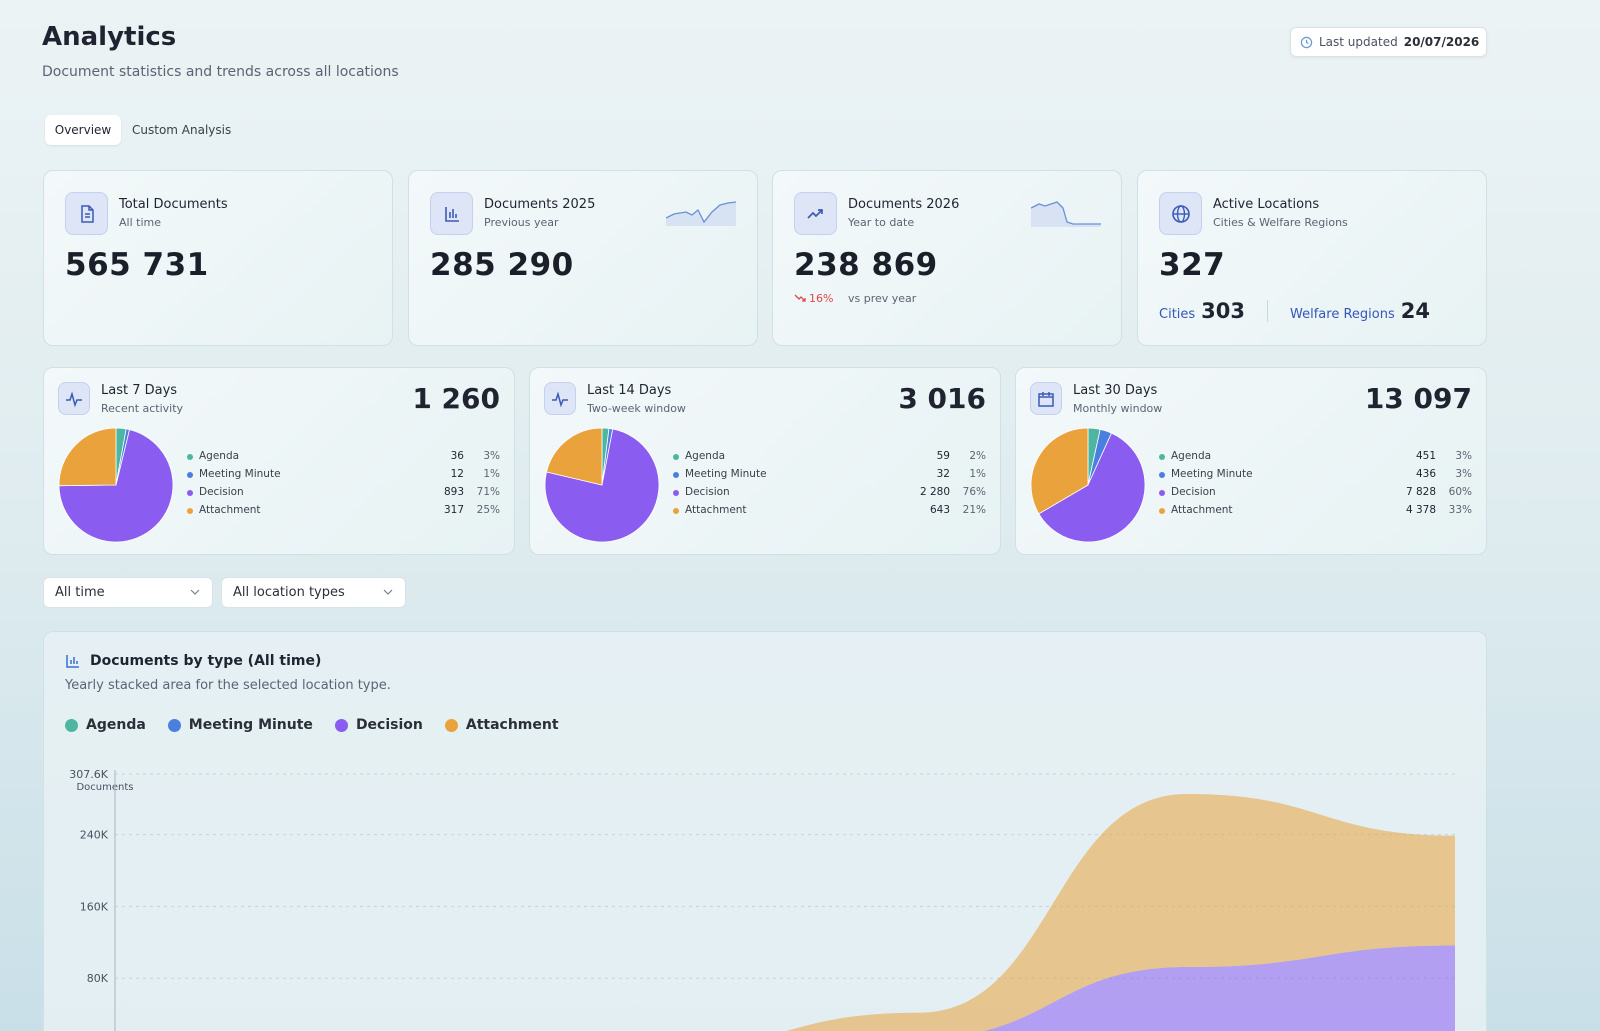  I want to click on legend-percent: 25%, so click(488, 510).